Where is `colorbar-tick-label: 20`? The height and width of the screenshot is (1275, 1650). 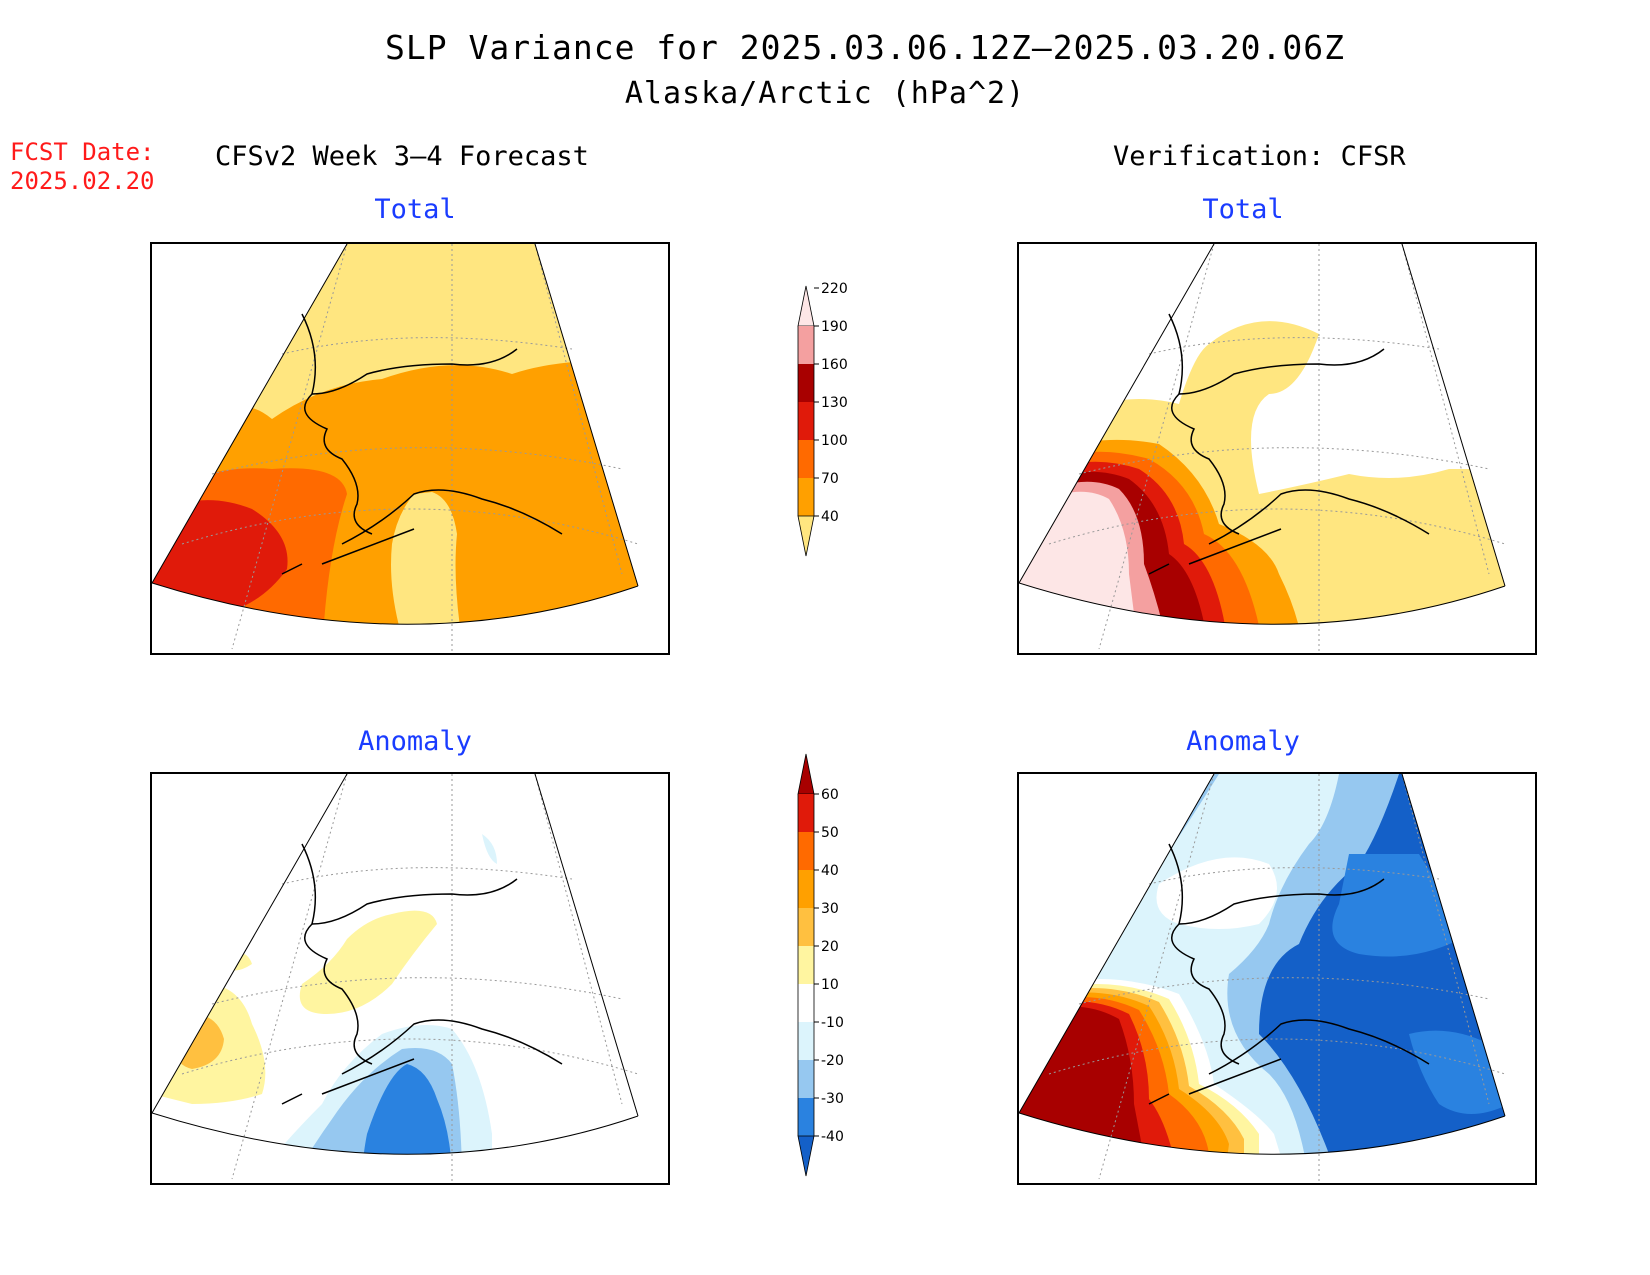
colorbar-tick-label: 20 is located at coordinates (830, 947).